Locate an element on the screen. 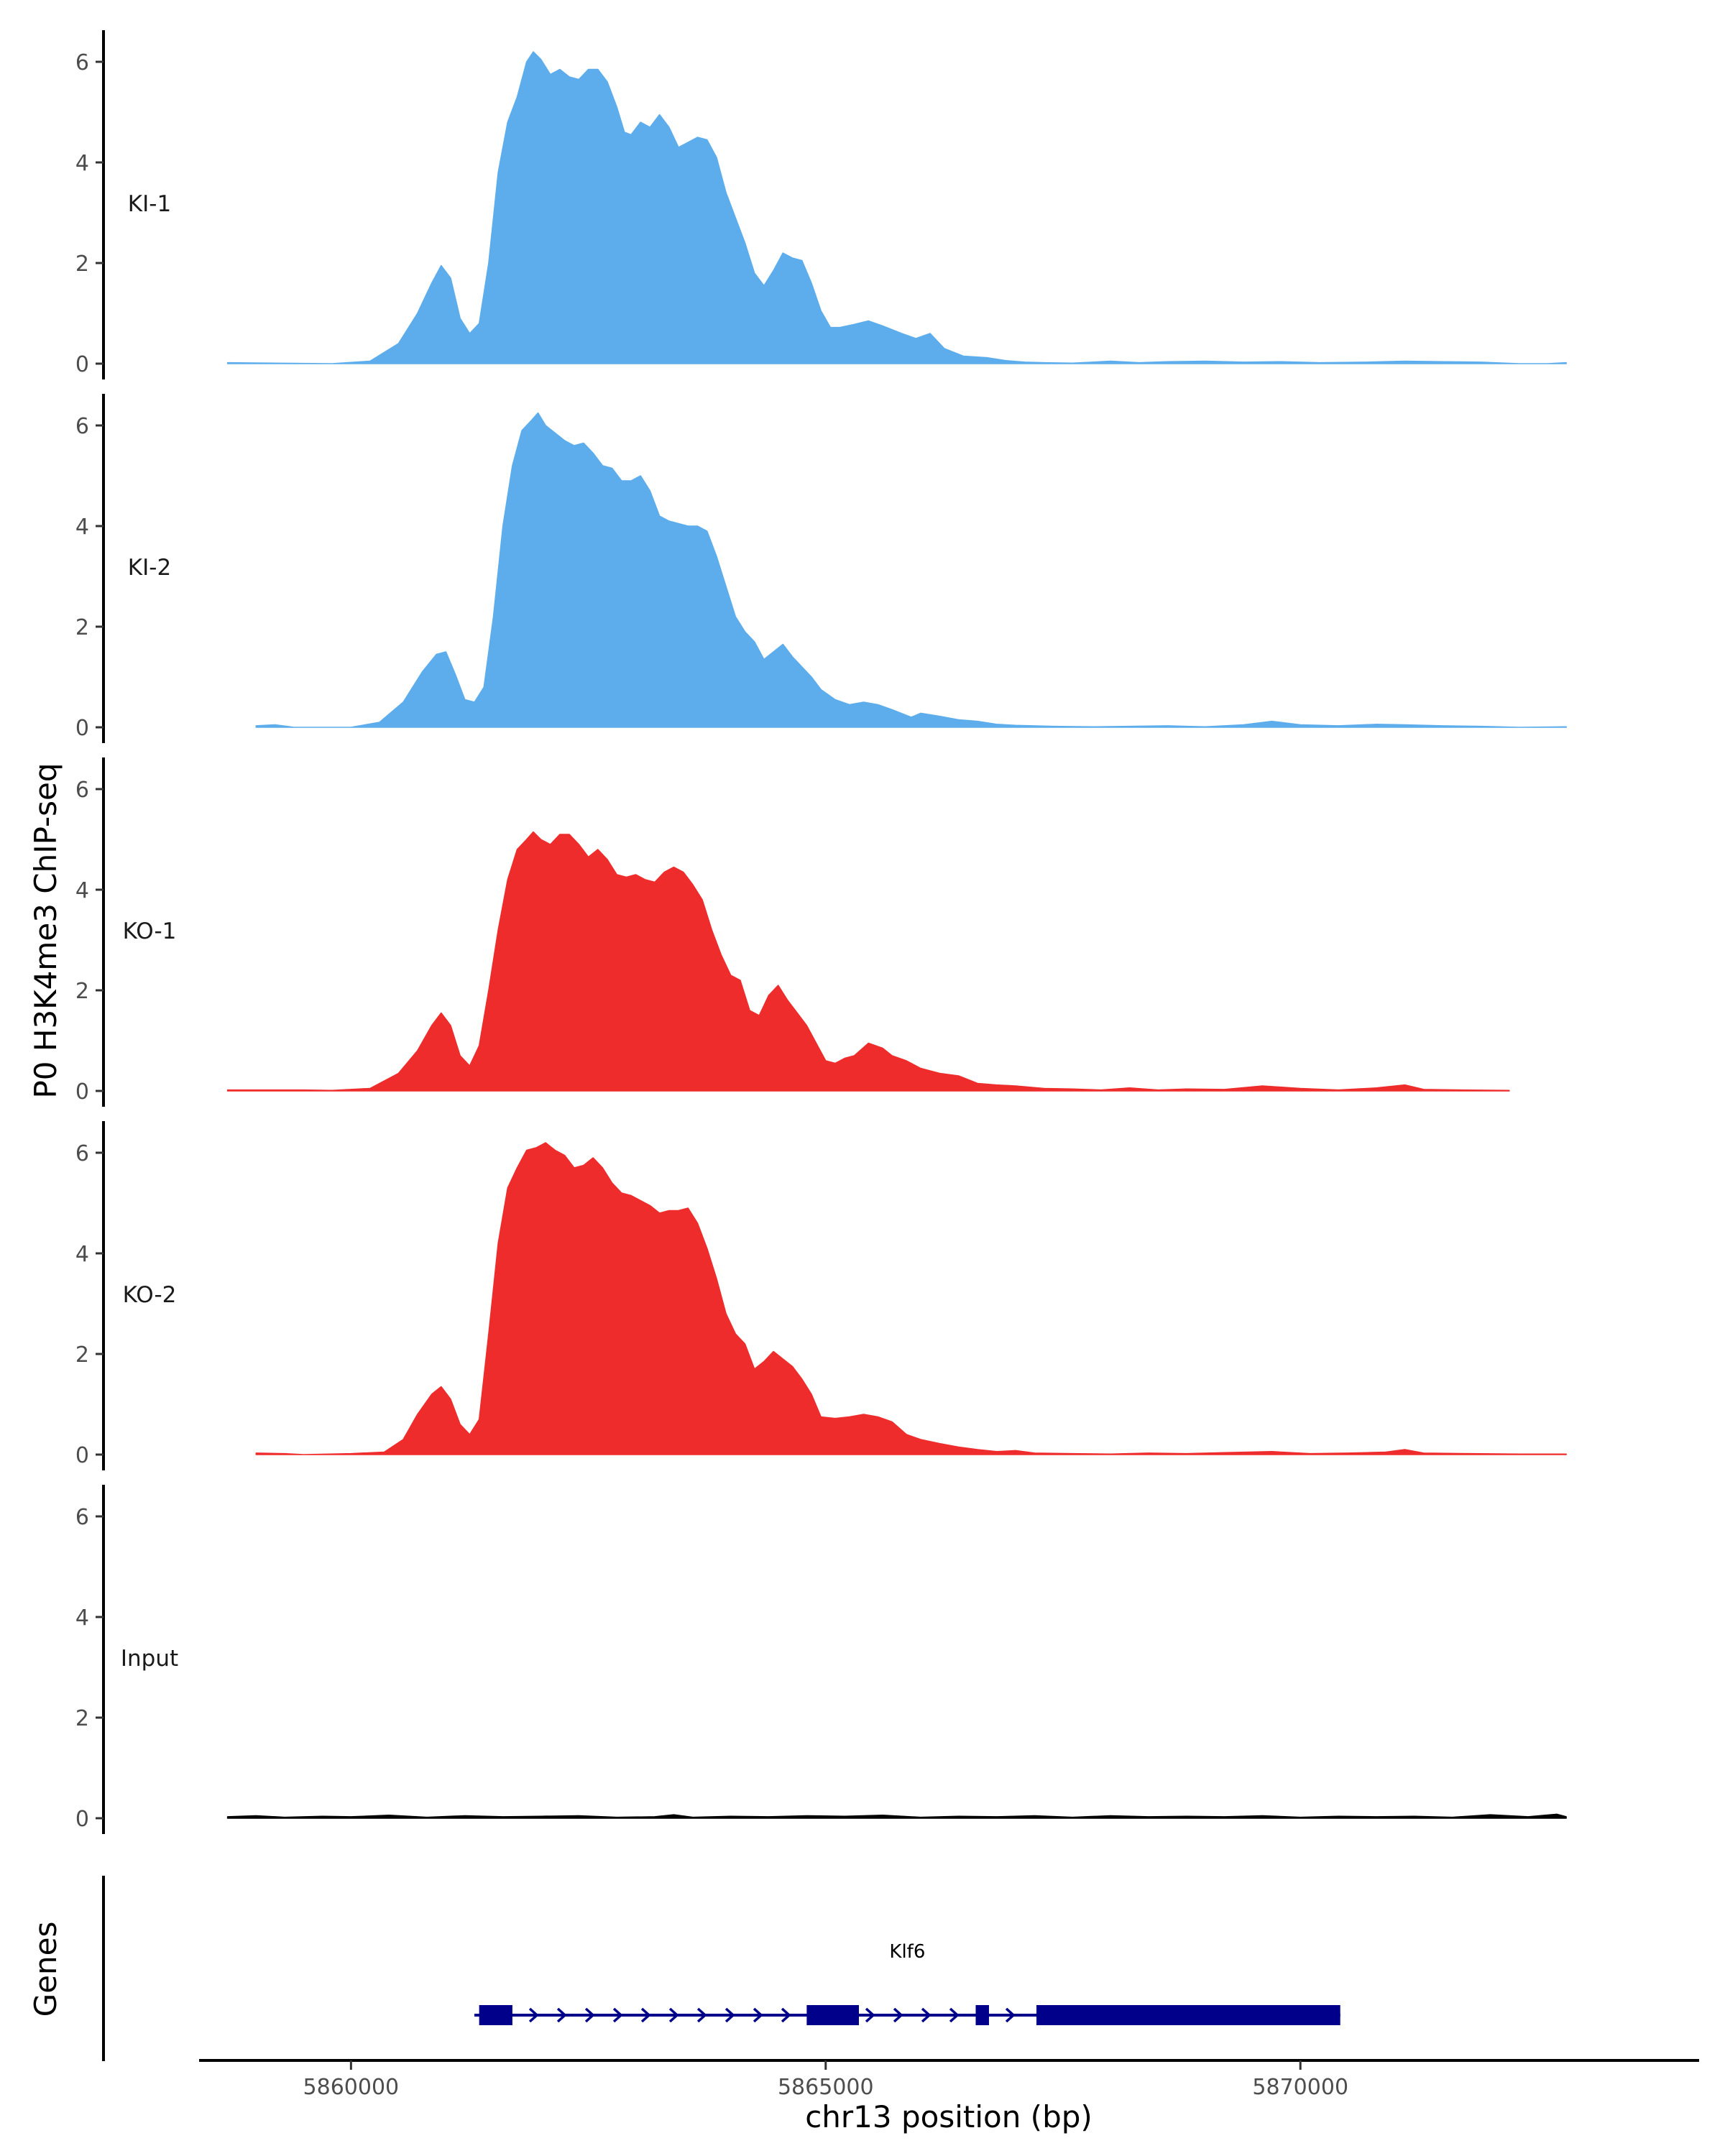 The width and height of the screenshot is (1725, 2156). track-label-ki-2: KI-2 is located at coordinates (149, 568).